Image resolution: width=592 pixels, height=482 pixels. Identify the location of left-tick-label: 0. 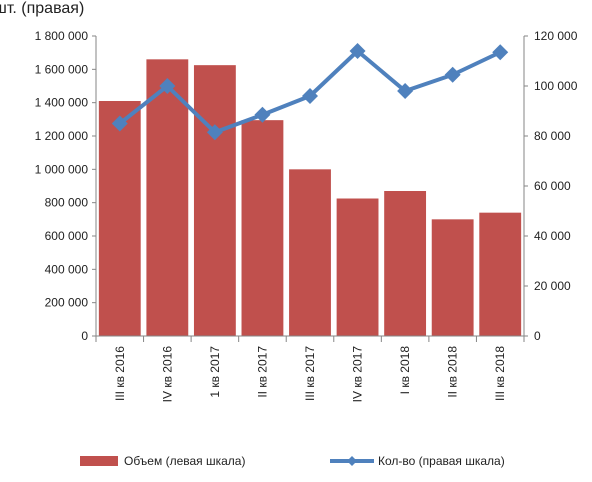
(84, 336).